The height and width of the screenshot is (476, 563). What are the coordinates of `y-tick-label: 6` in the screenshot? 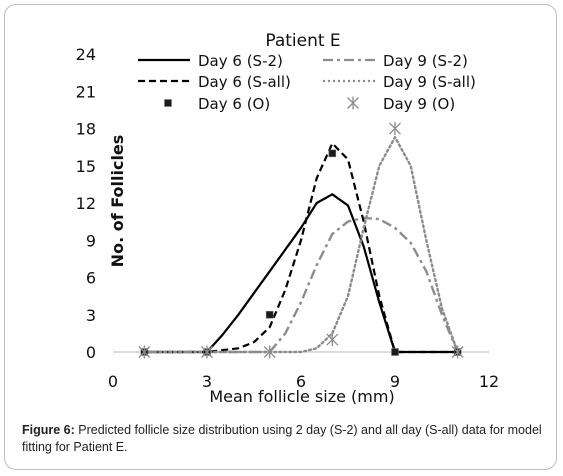 It's located at (91, 278).